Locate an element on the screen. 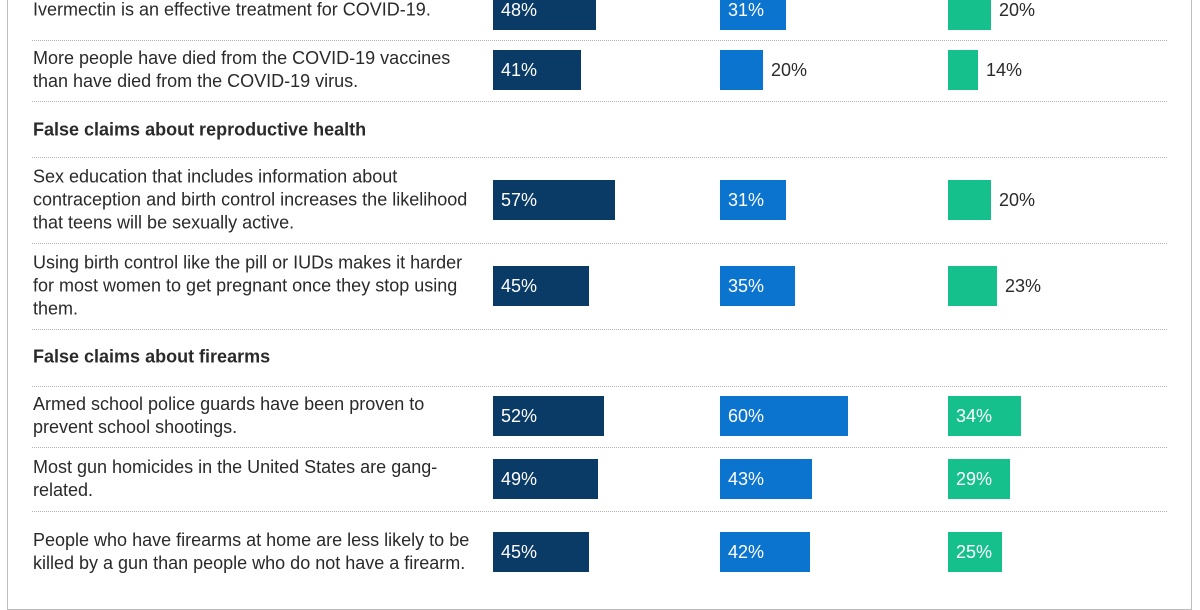 Image resolution: width=1200 pixels, height=610 pixels. data-label: 34% is located at coordinates (974, 416).